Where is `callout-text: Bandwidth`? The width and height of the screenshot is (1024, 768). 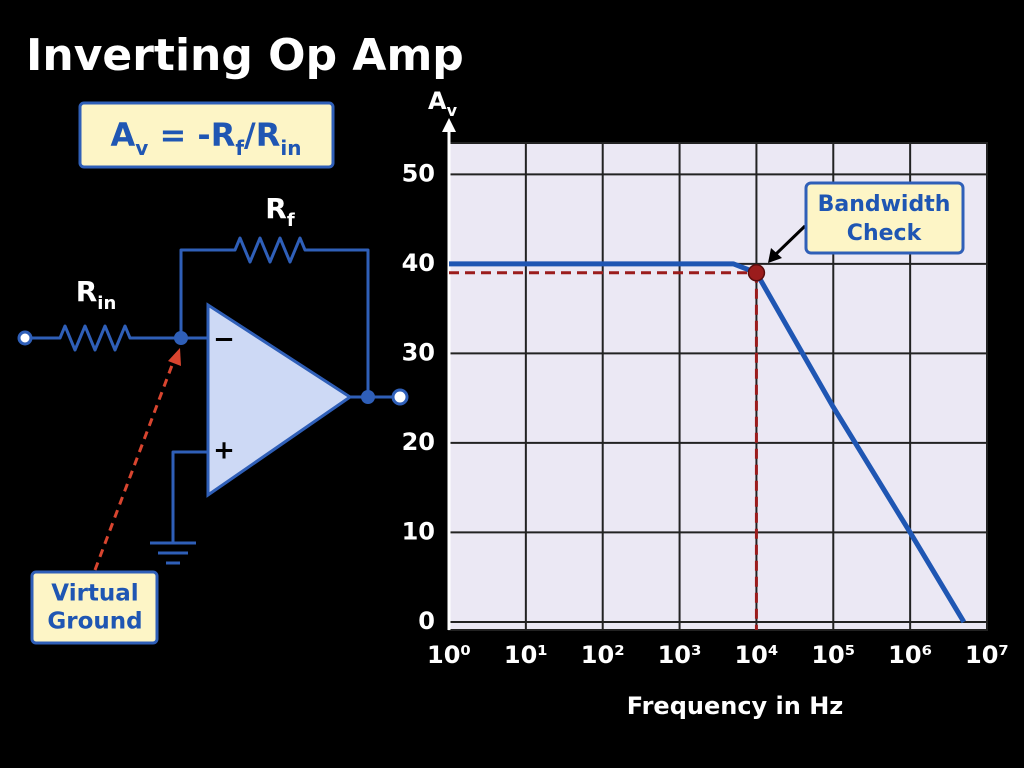
callout-text: Bandwidth is located at coordinates (884, 204).